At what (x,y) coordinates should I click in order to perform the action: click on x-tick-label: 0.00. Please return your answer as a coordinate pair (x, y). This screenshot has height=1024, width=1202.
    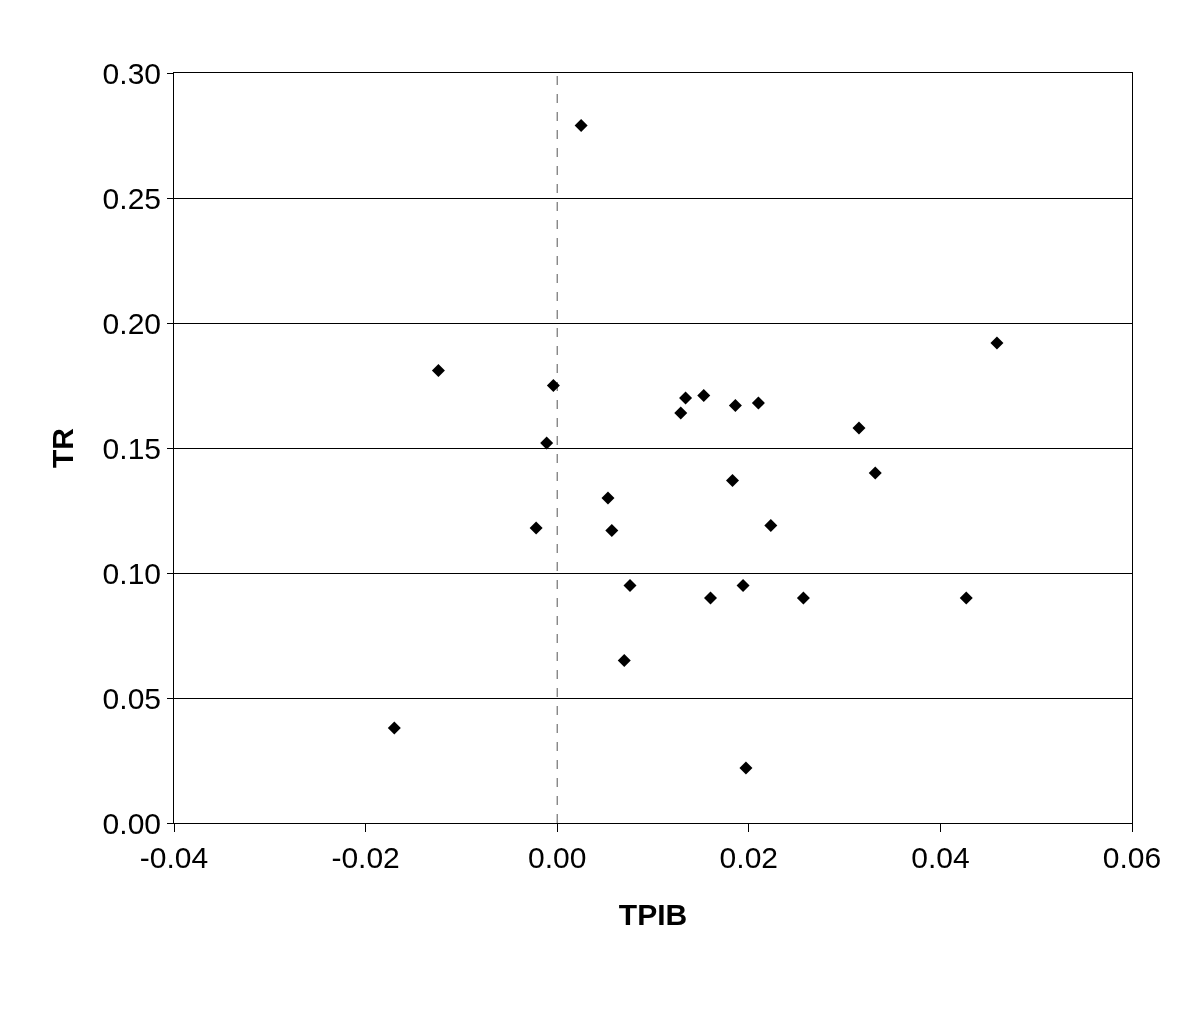
    Looking at the image, I should click on (557, 857).